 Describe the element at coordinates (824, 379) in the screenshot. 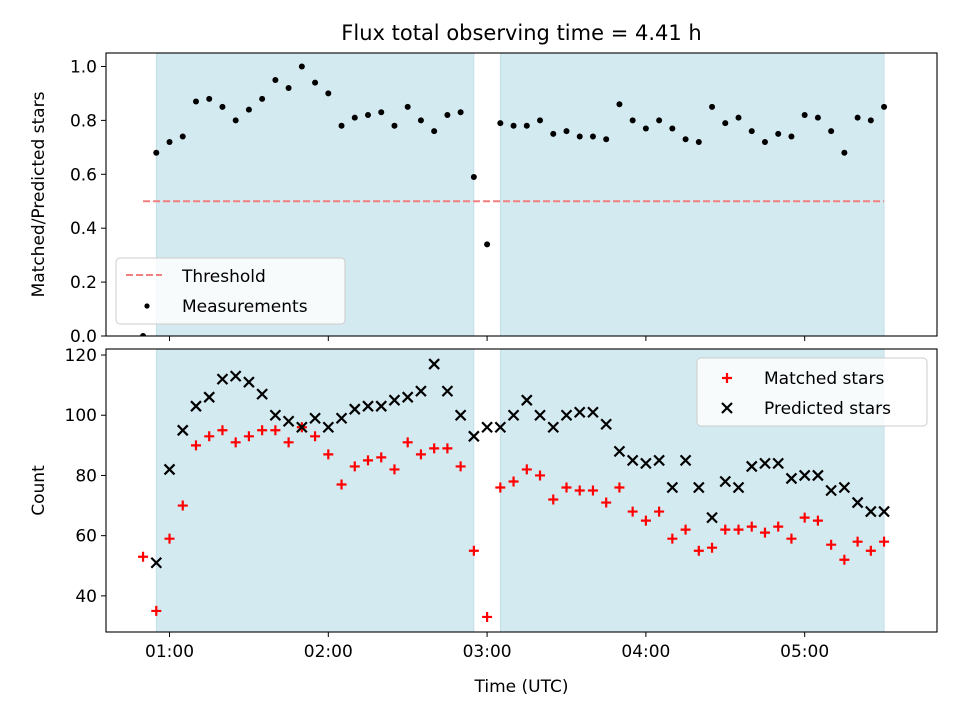

I see `legend-matched-label: Matched stars` at that location.